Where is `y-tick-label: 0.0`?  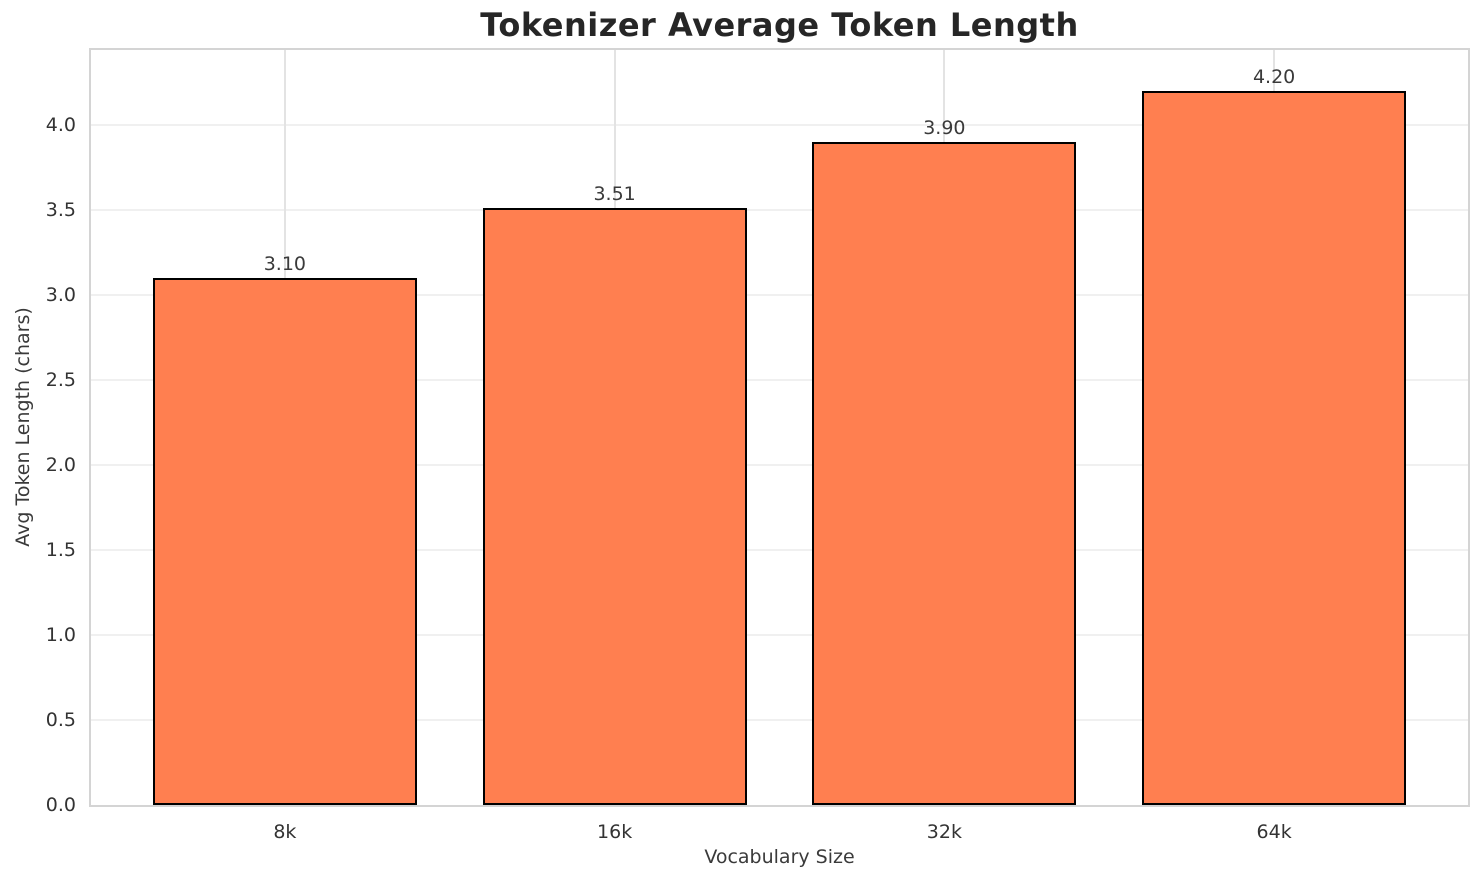 y-tick-label: 0.0 is located at coordinates (60, 805).